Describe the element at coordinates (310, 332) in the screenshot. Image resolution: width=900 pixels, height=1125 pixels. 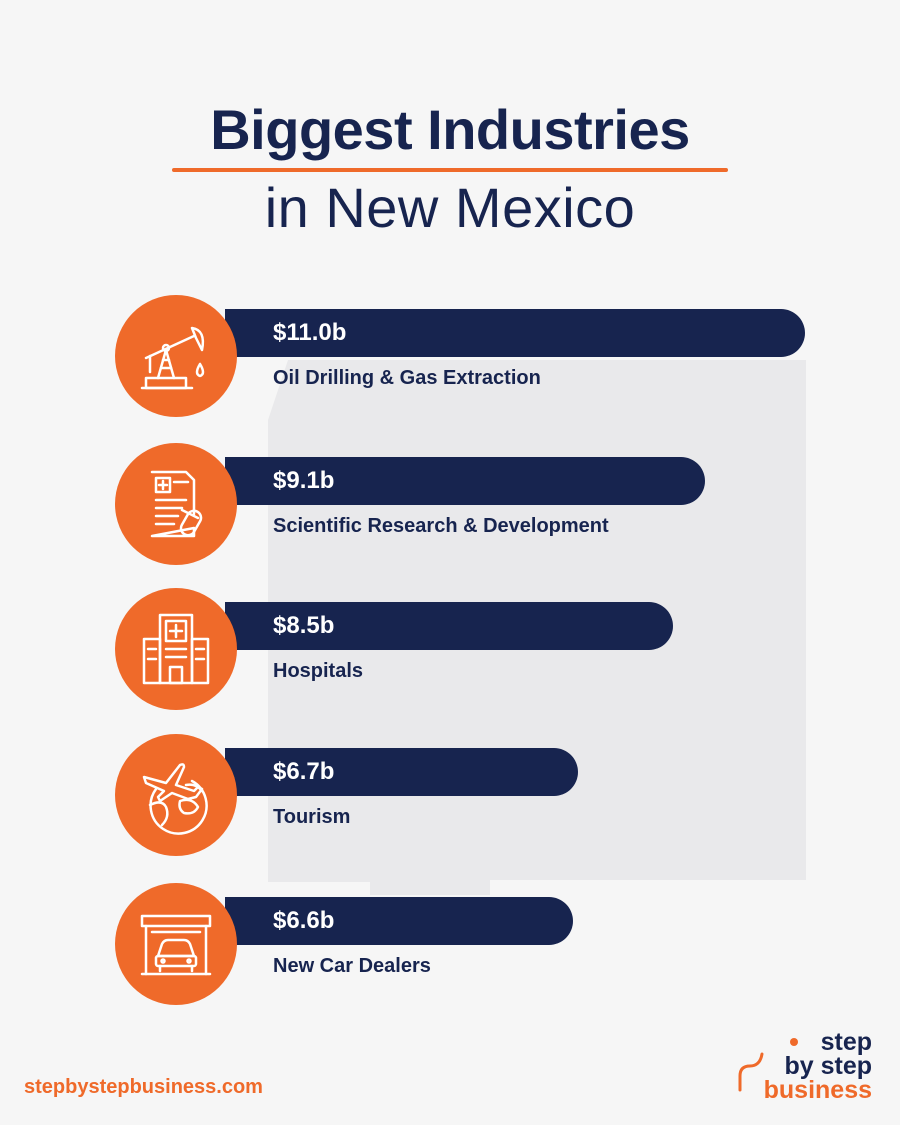
I see `bar-value-label: $11.0b` at that location.